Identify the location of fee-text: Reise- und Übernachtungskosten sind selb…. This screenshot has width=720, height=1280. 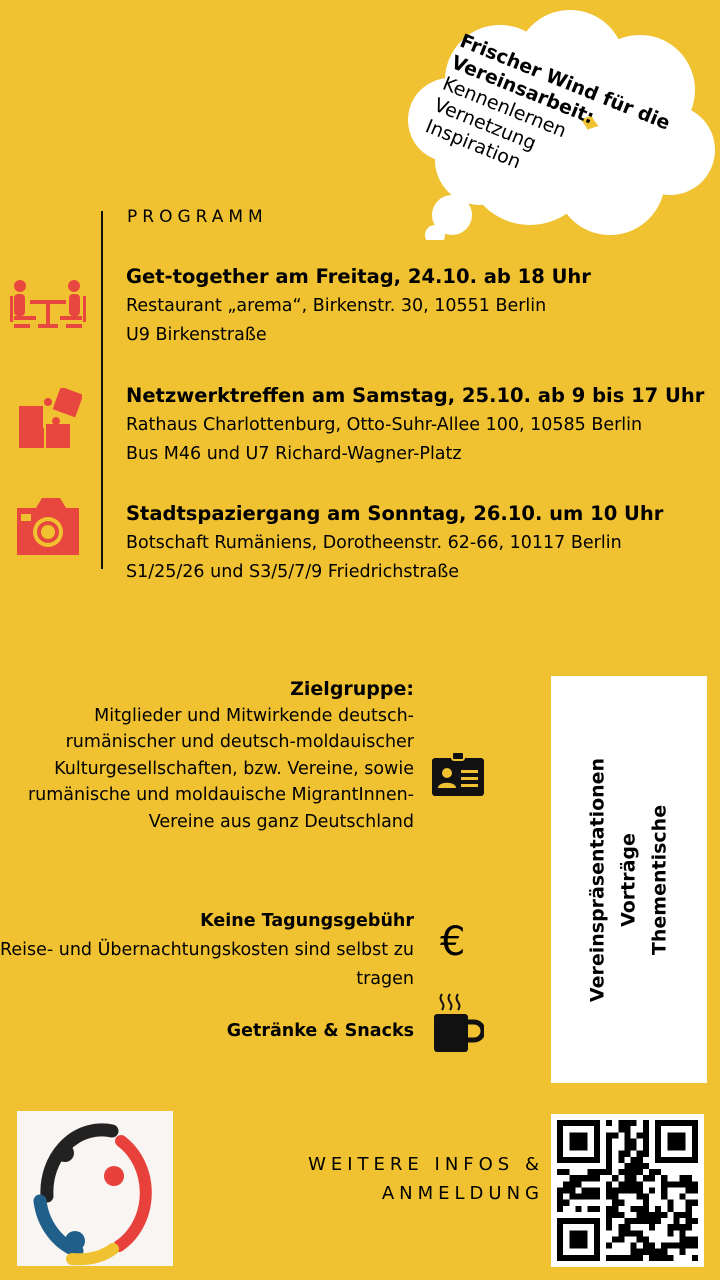
(207, 964).